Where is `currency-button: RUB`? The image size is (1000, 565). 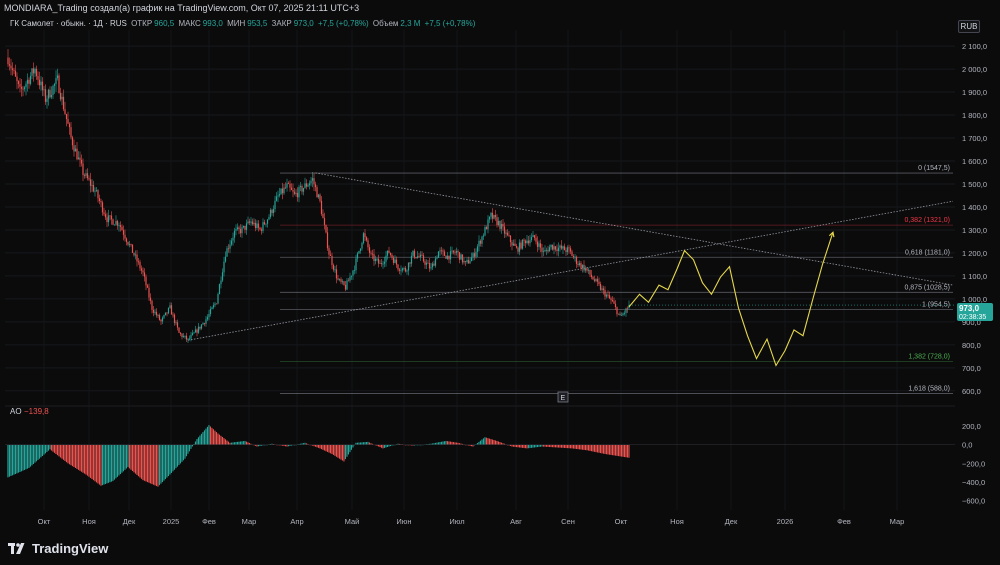 currency-button: RUB is located at coordinates (969, 26).